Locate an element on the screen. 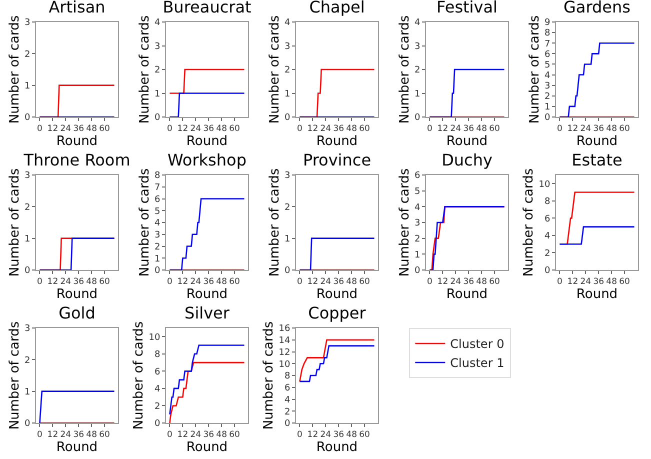 Image resolution: width=651 pixels, height=459 pixels. chart-title: Estate is located at coordinates (597, 160).